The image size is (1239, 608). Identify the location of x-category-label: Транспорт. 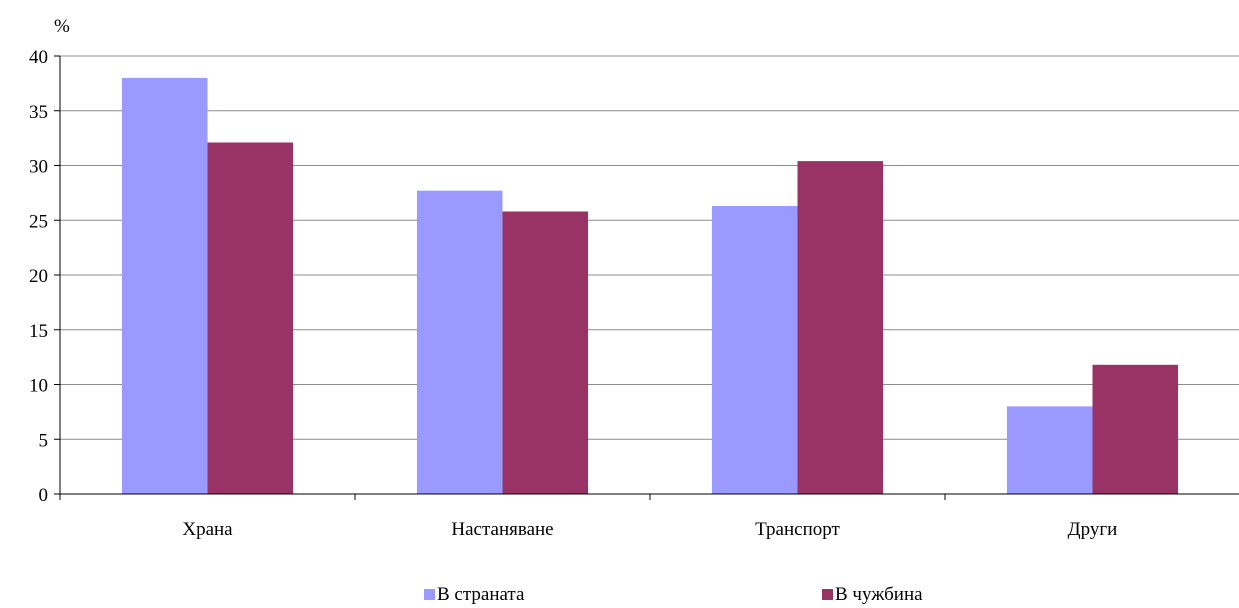
(797, 529).